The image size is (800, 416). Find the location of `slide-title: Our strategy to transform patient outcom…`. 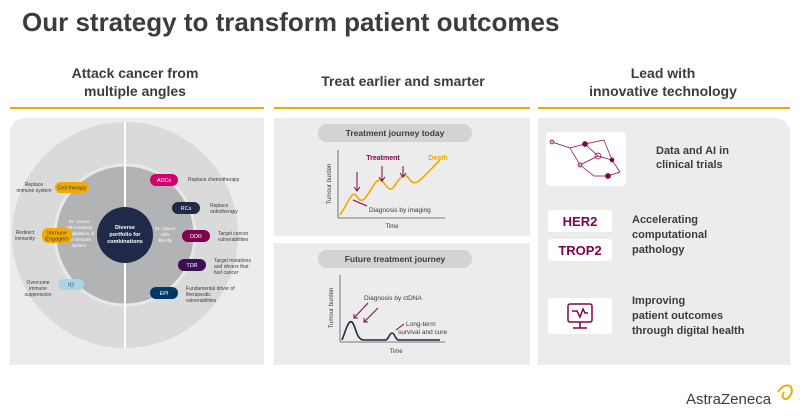

slide-title: Our strategy to transform patient outcom… is located at coordinates (290, 22).